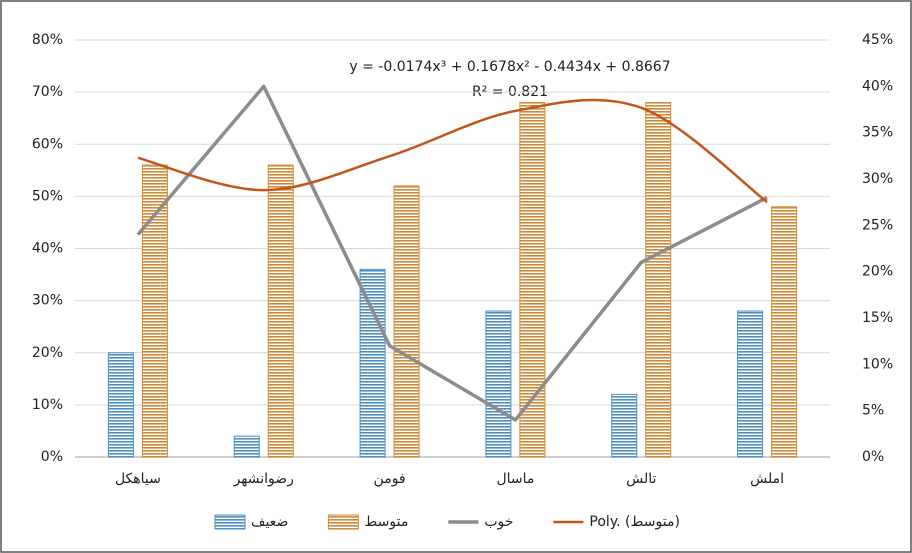  I want to click on y2-tick-label: 10%, so click(877, 364).